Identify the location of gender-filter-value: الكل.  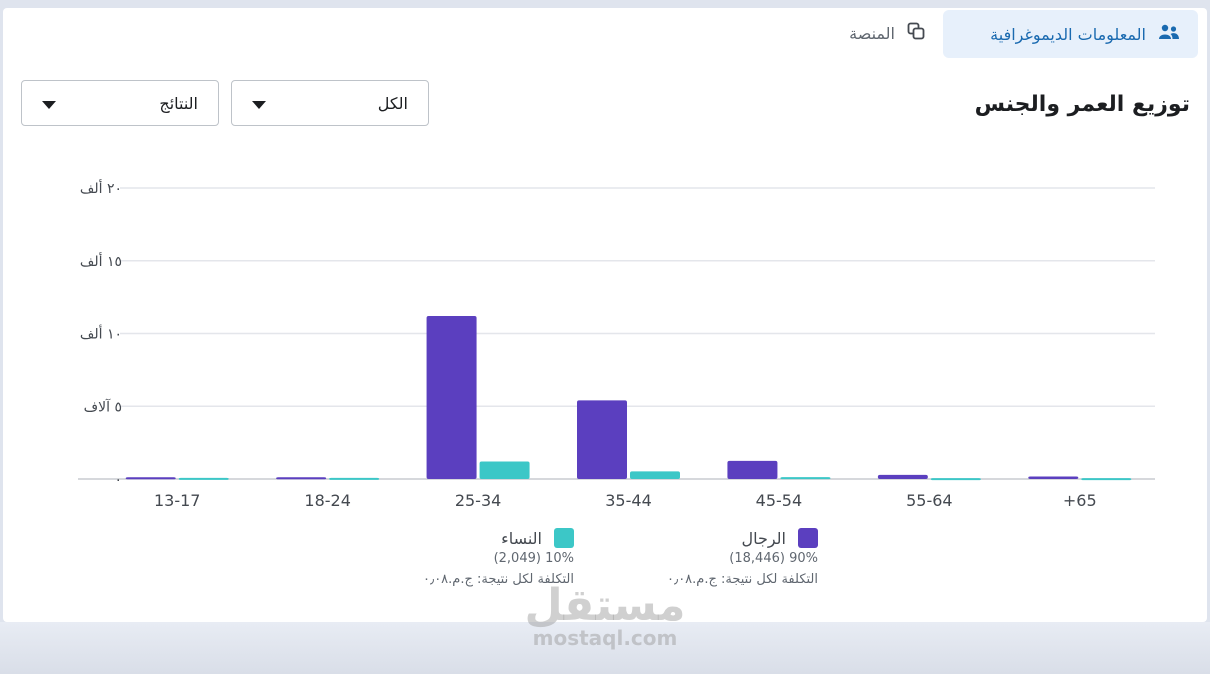
(392, 103).